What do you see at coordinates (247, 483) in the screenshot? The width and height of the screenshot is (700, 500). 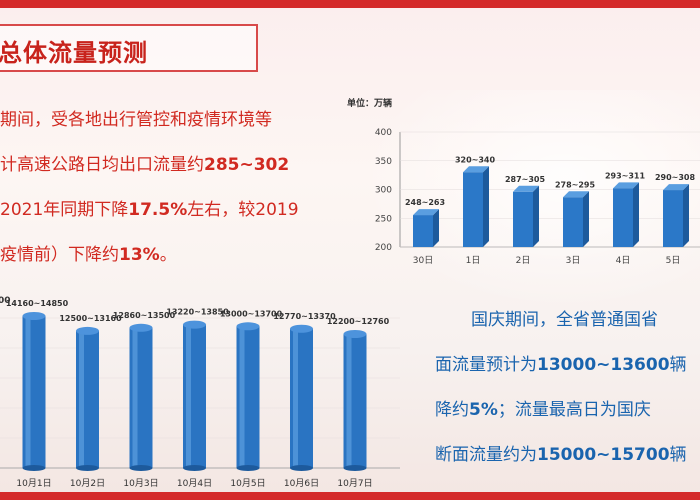 I see `chart2-x-tick-label: 10月5日` at bounding box center [247, 483].